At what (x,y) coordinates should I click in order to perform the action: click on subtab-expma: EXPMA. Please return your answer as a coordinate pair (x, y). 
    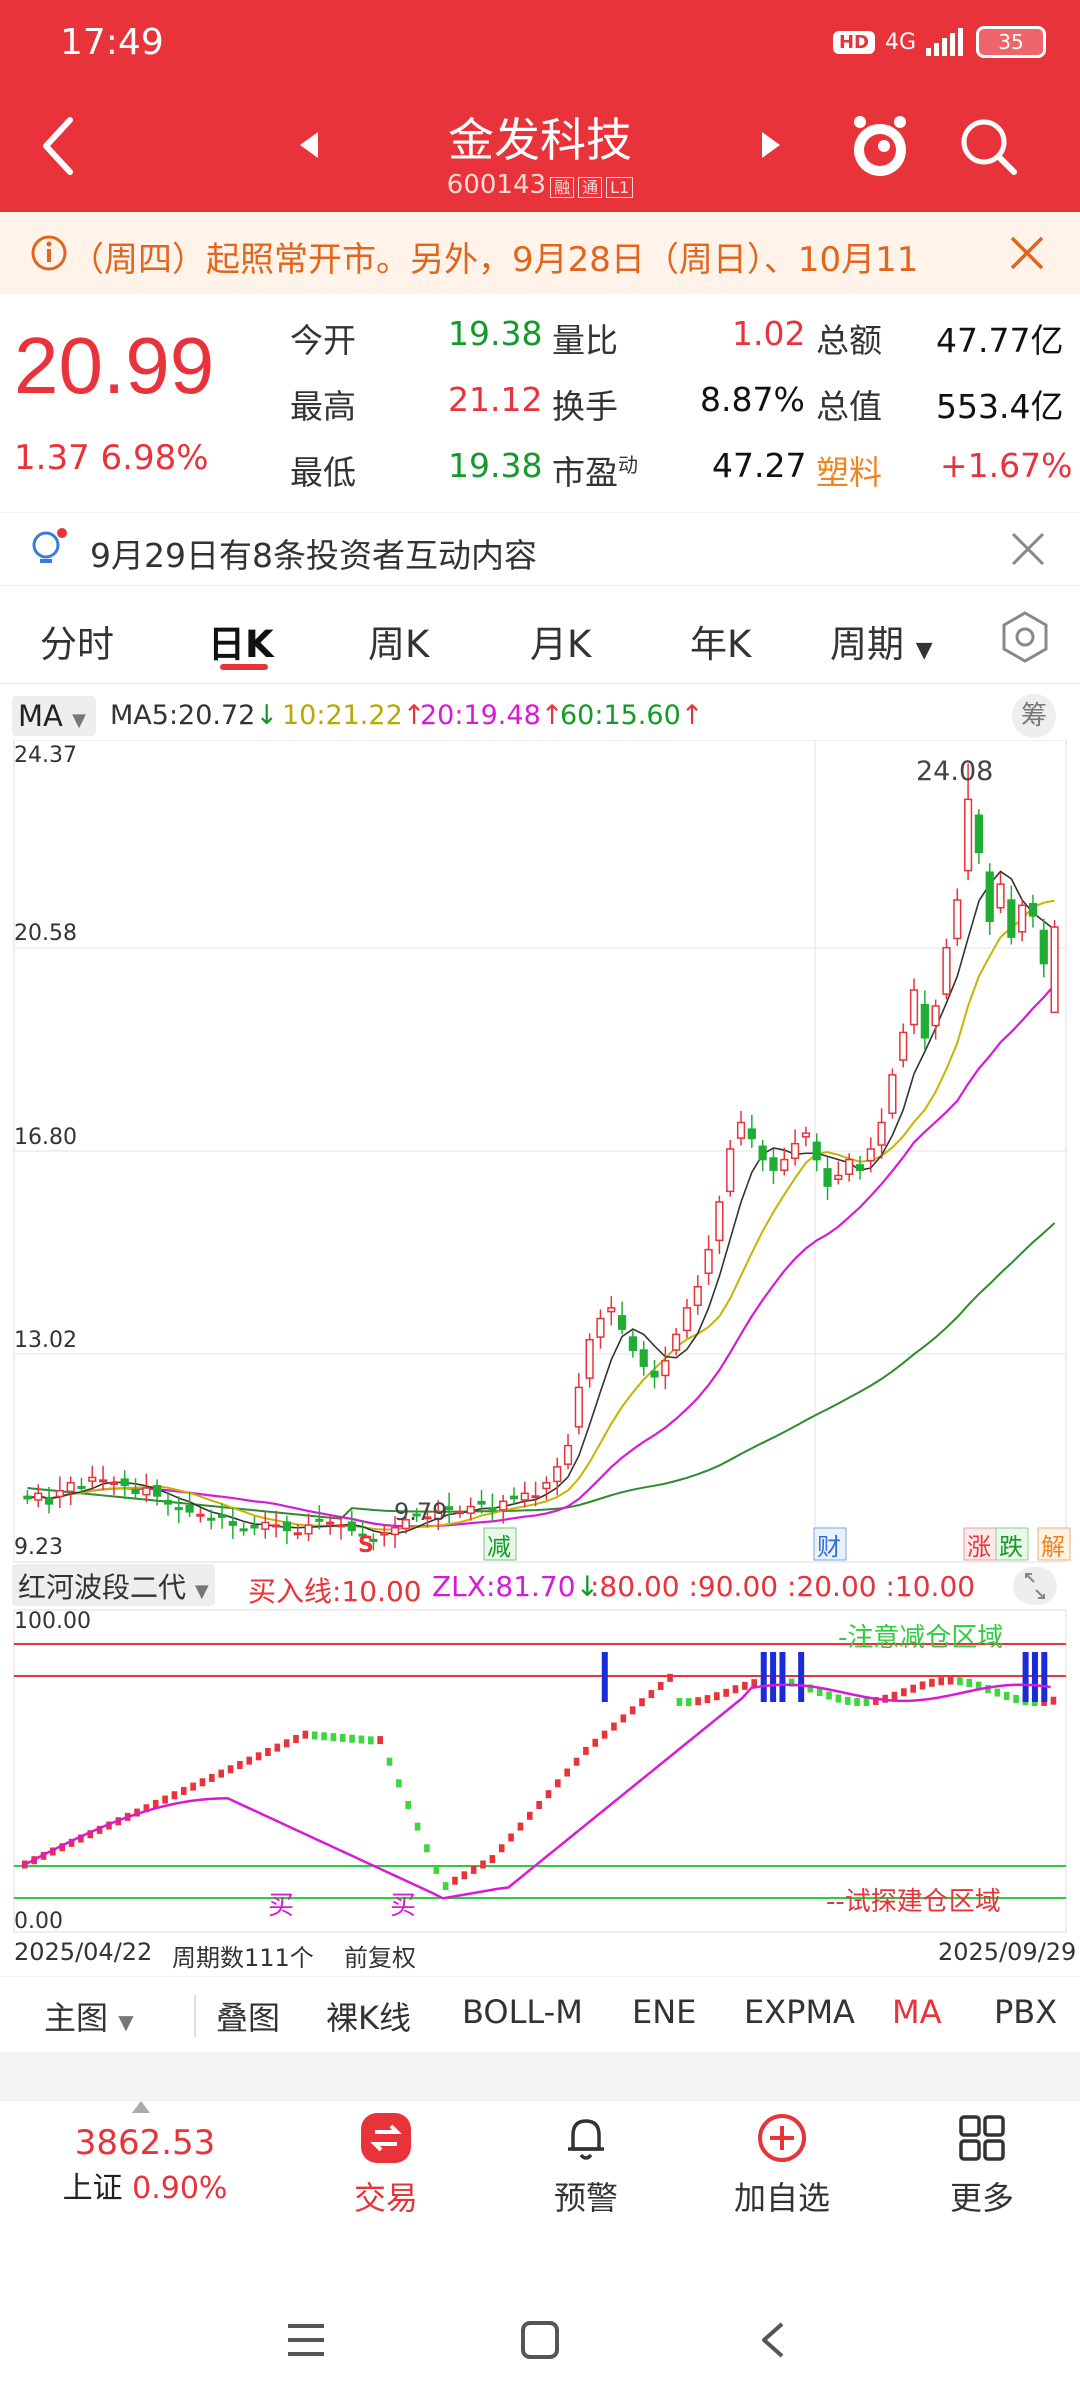
    Looking at the image, I should click on (799, 2012).